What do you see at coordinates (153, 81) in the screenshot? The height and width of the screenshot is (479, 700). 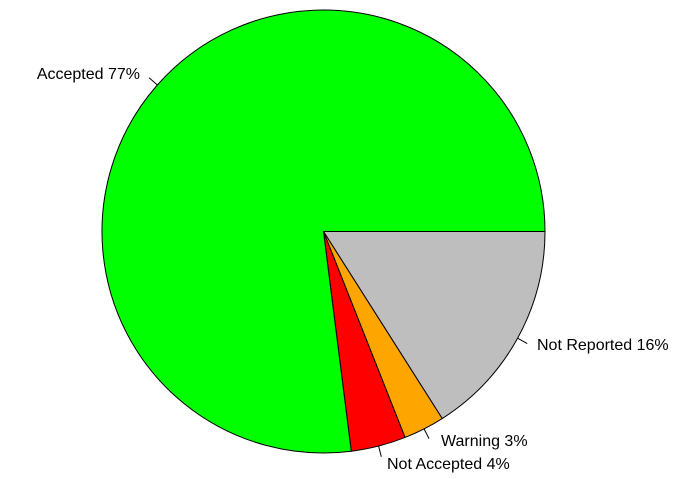 I see `leader-line-accepted` at bounding box center [153, 81].